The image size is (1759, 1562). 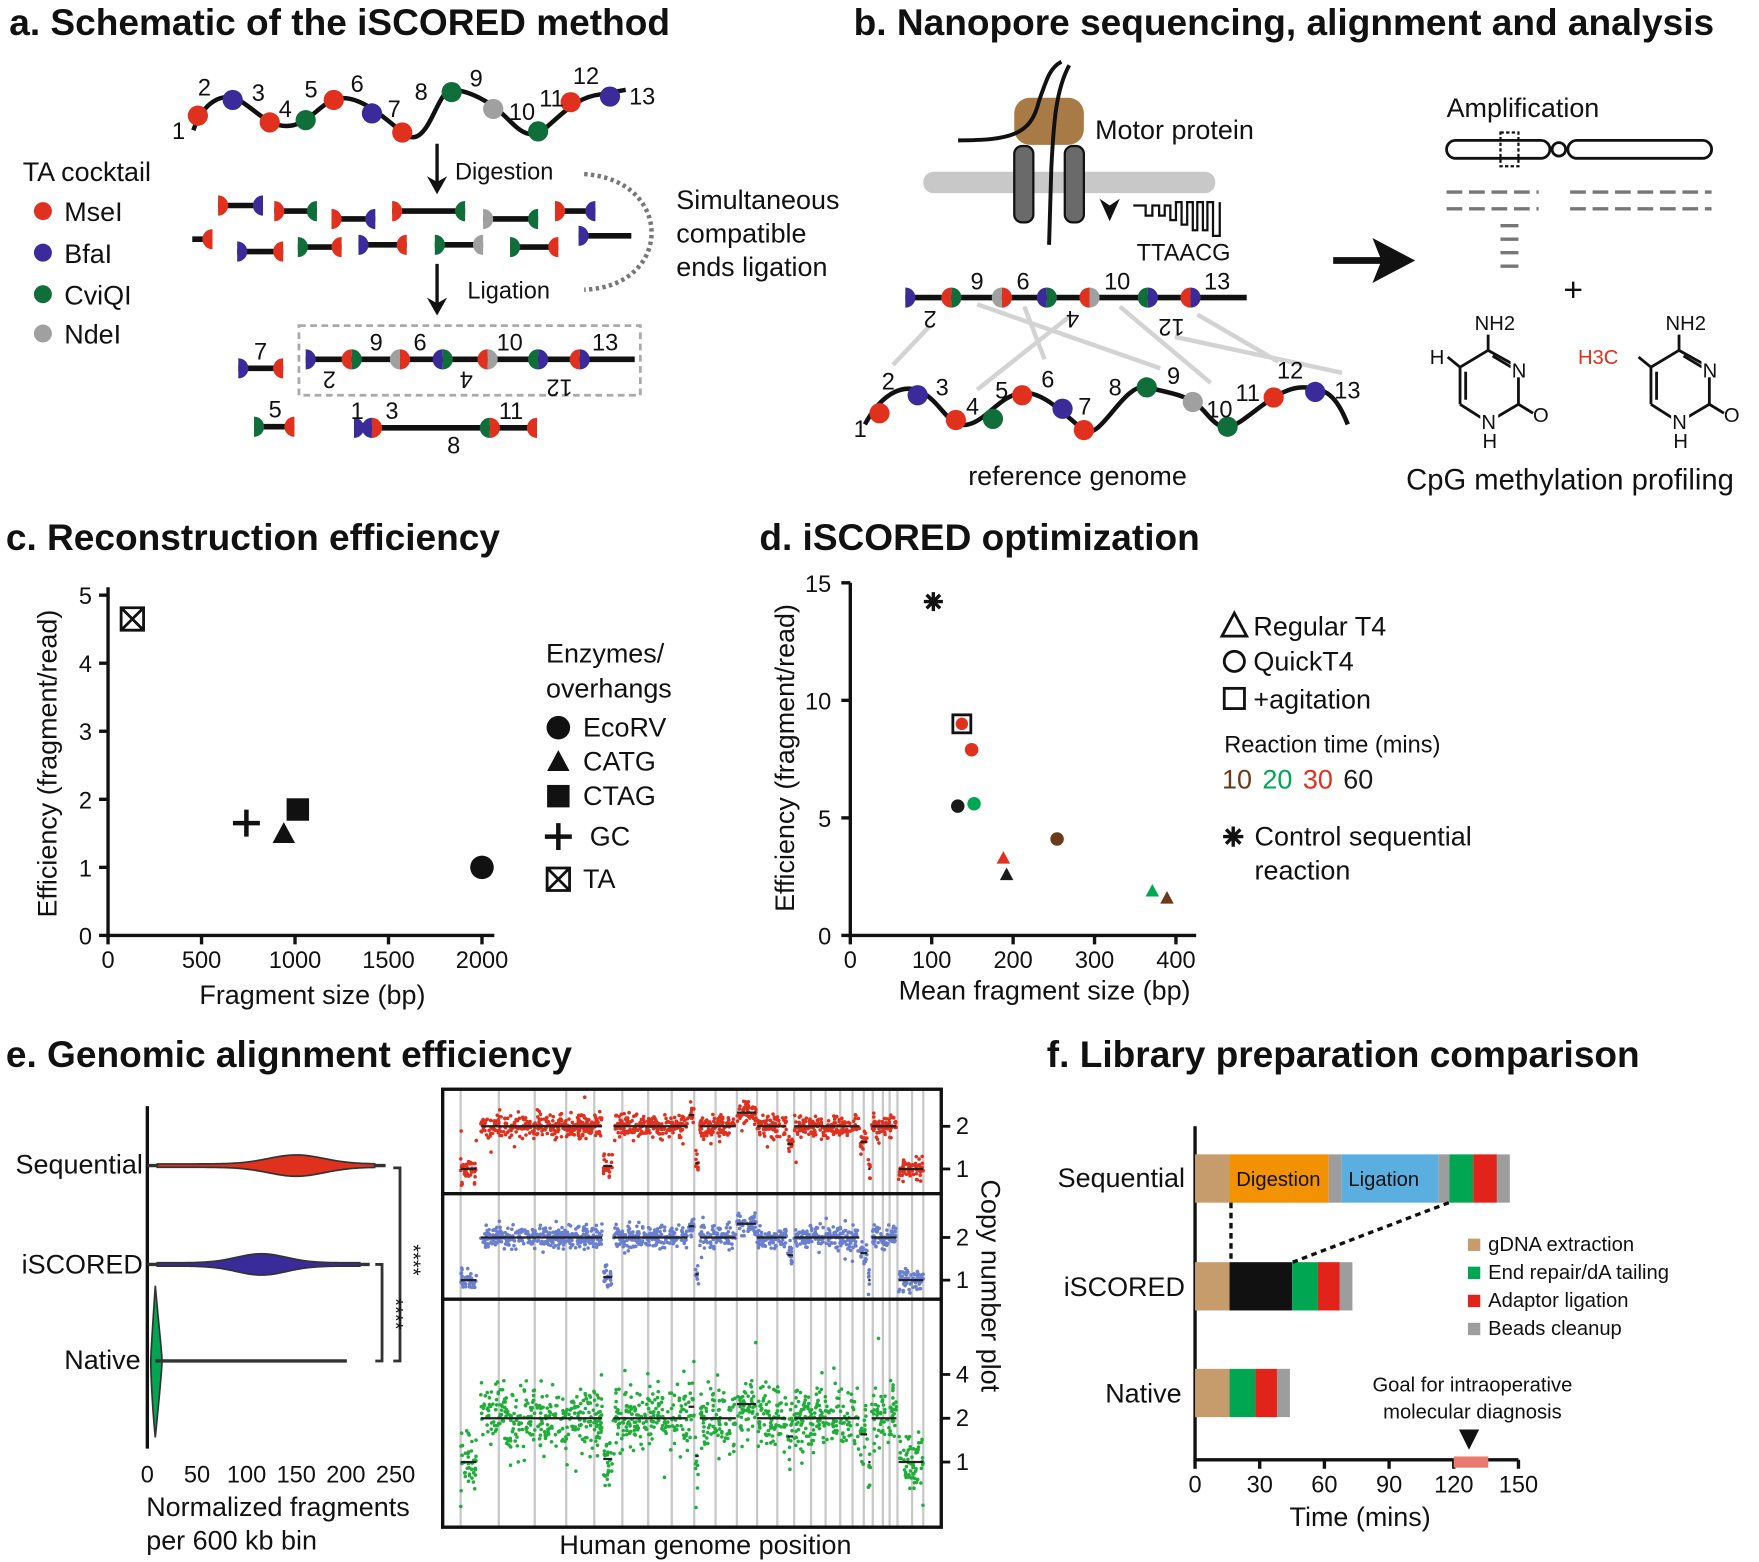 I want to click on plus-sign: +, so click(x=1573, y=290).